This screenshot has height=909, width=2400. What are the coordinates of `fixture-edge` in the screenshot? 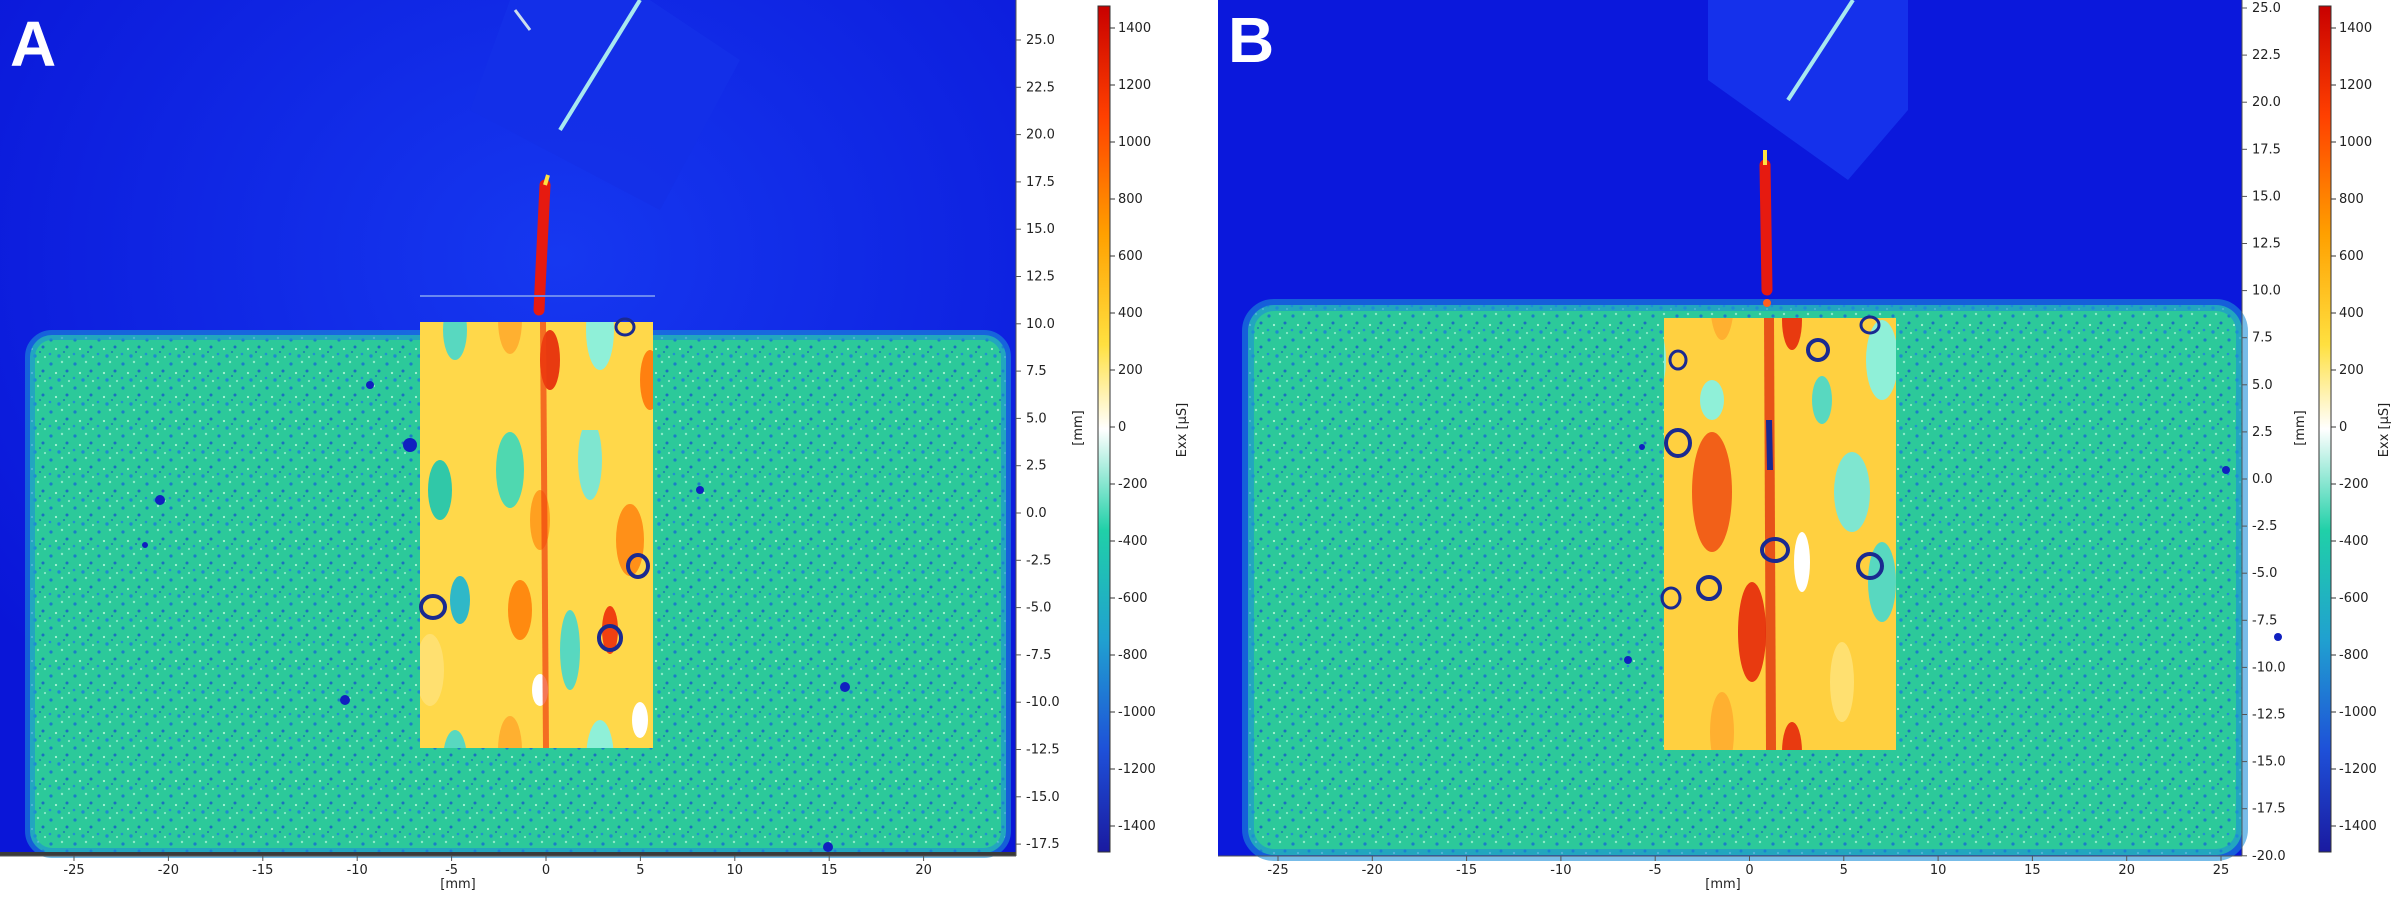 It's located at (522, 20).